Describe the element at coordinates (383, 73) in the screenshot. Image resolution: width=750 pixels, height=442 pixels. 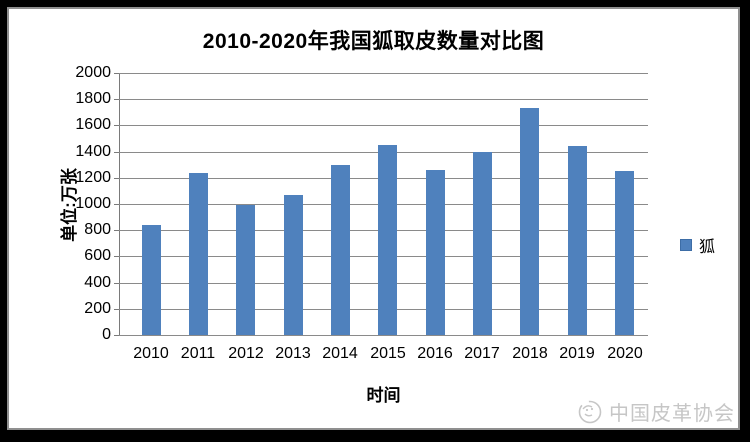
I see `gridline-2000` at that location.